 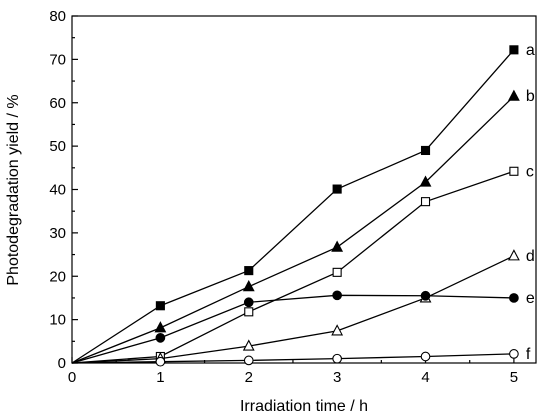 I want to click on series-label-a: a, so click(x=530, y=50).